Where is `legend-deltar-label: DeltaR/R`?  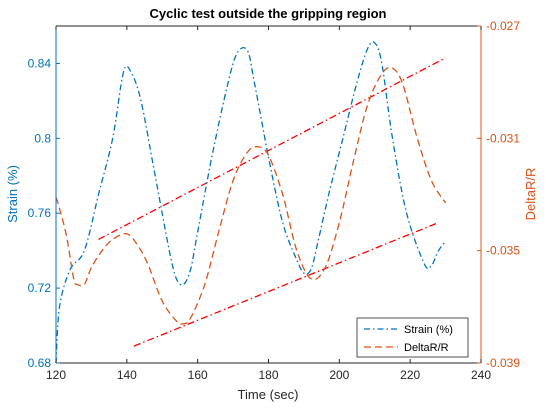 legend-deltar-label: DeltaR/R is located at coordinates (426, 348).